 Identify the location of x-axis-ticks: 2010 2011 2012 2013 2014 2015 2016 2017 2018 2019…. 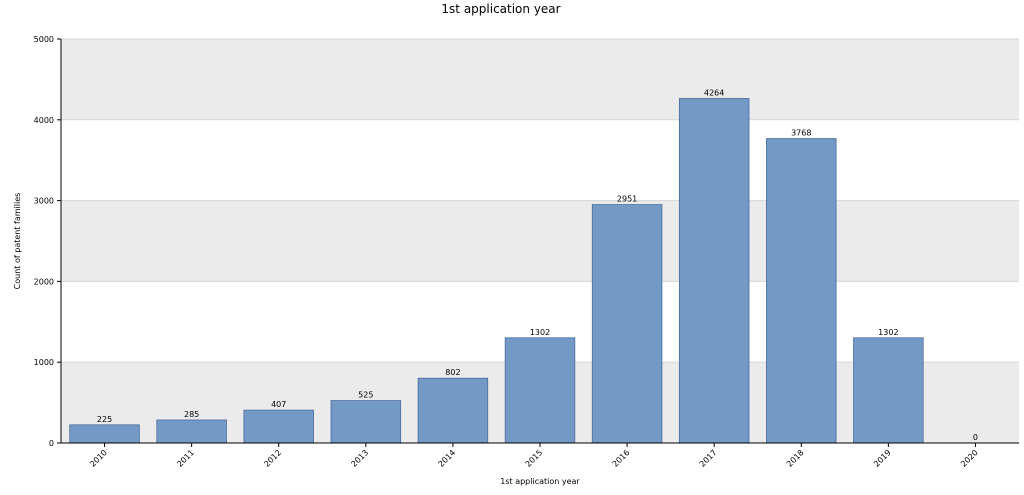
(534, 456).